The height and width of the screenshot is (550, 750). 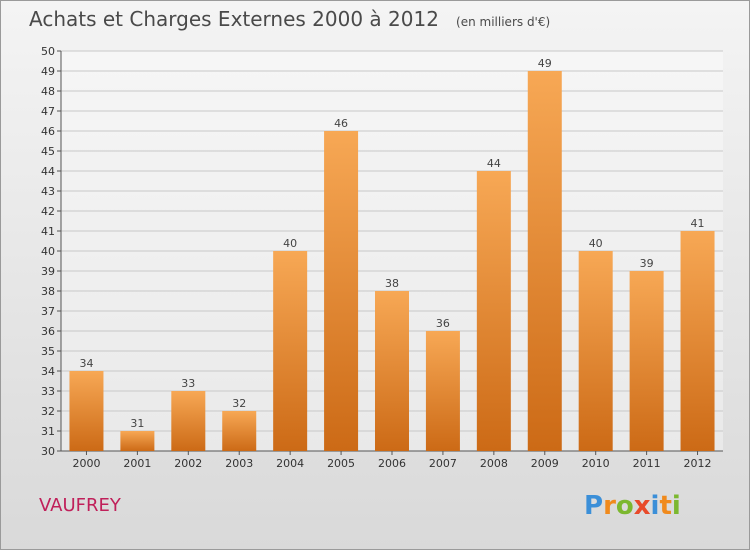 I want to click on y-tick-label: 33, so click(x=48, y=391).